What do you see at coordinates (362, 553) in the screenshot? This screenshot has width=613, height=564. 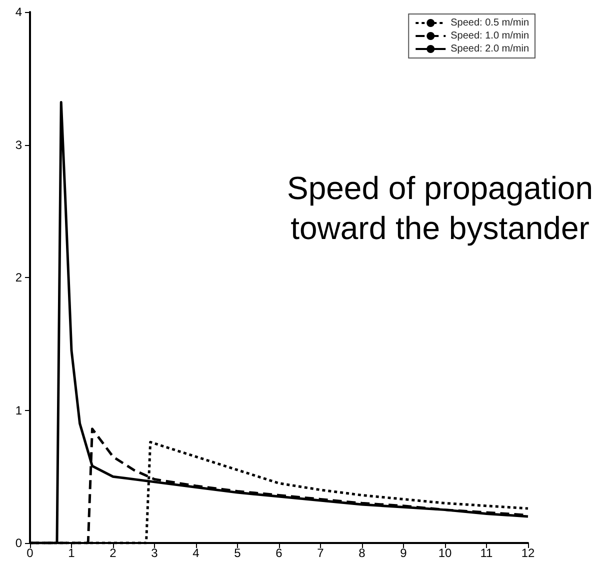 I see `x-tick-label: 8` at bounding box center [362, 553].